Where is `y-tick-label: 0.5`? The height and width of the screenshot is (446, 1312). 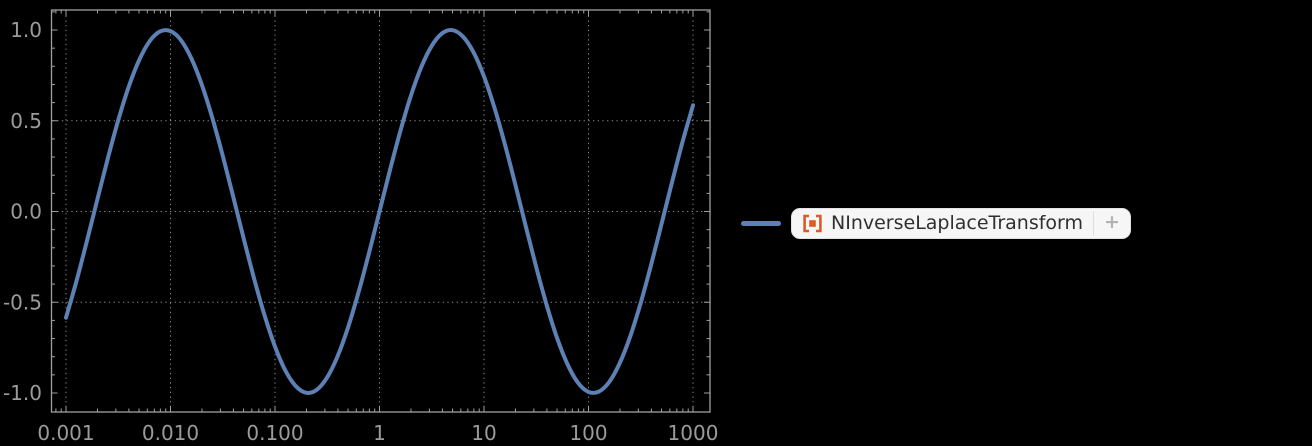
y-tick-label: 0.5 is located at coordinates (26, 121).